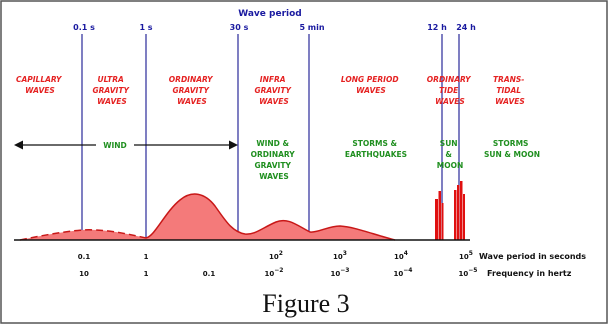  Describe the element at coordinates (146, 257) in the screenshot. I see `period-tick-1: 1` at that location.